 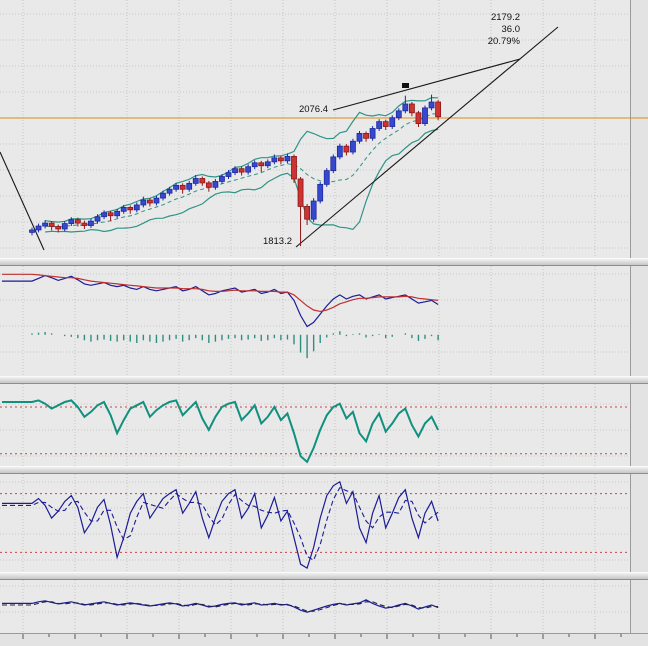 I want to click on stochastic-d-line, so click(x=220, y=523).